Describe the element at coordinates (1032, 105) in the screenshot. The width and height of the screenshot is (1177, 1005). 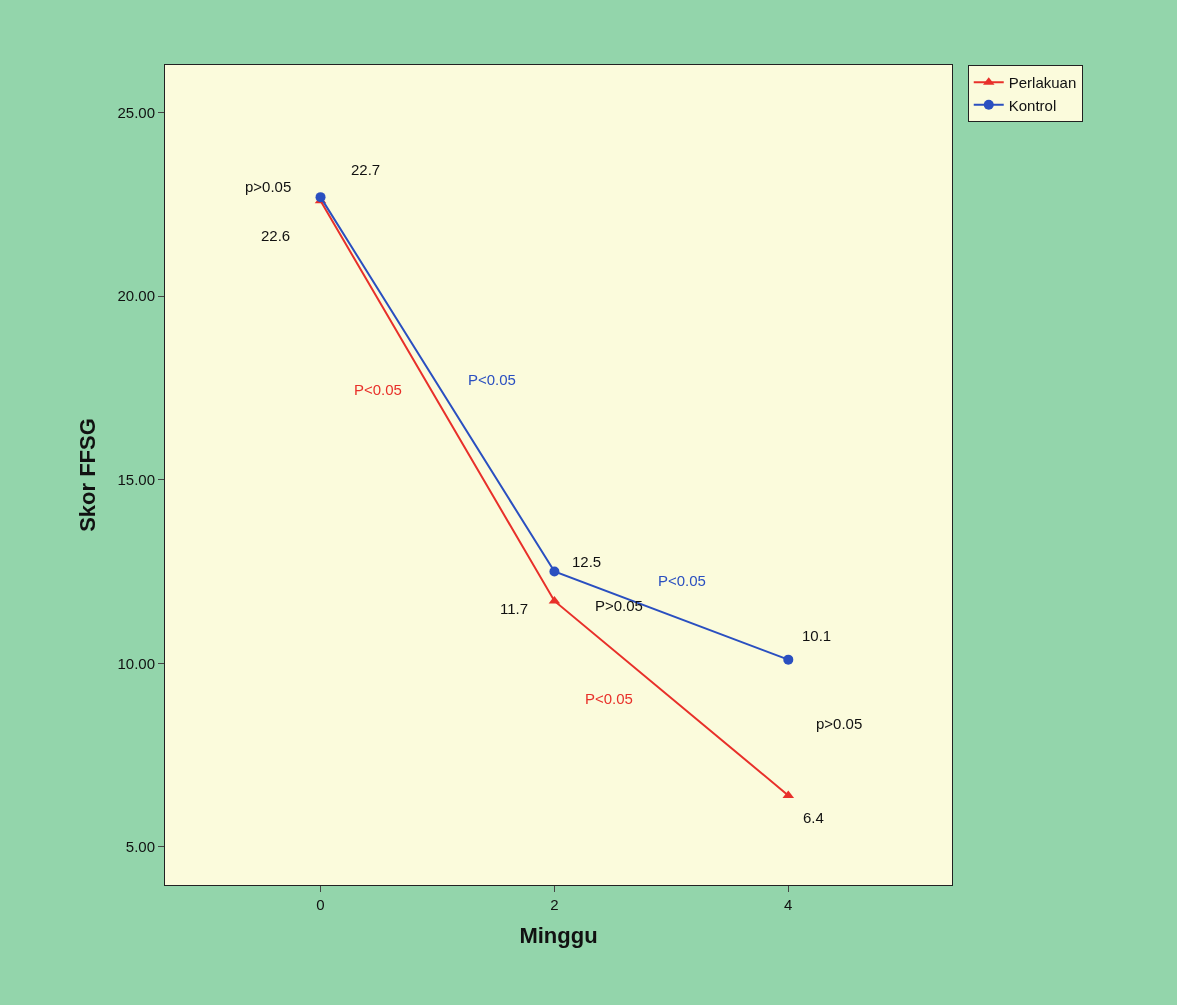
I see `legend-label: Kontrol` at that location.